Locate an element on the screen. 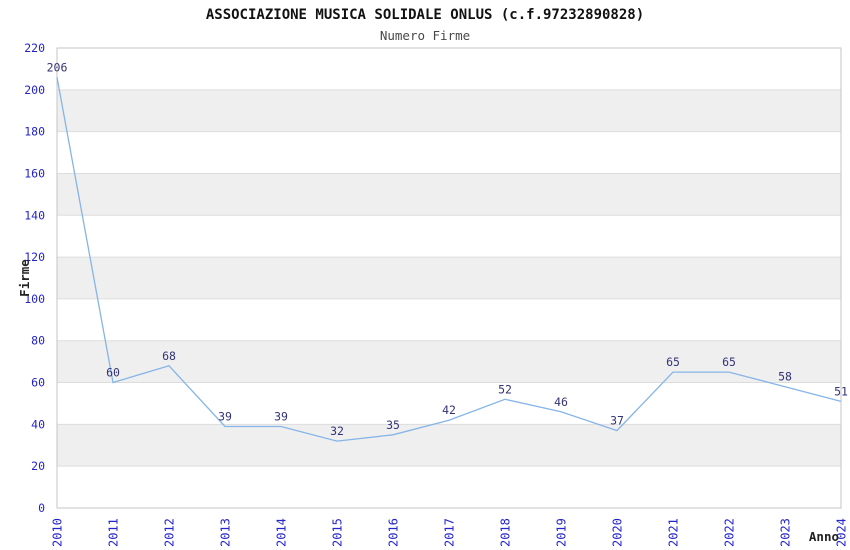  chart-subtitle: Numero Firme is located at coordinates (425, 35).